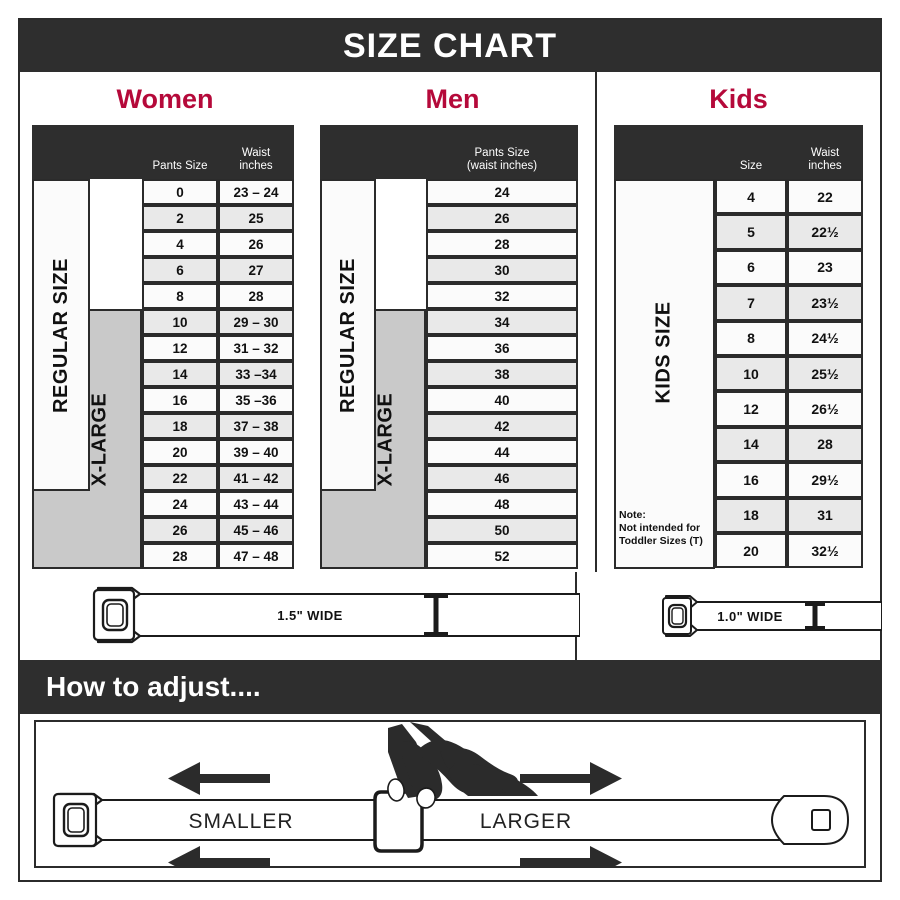  What do you see at coordinates (789, 232) in the screenshot?
I see `table-row: 5 22½` at bounding box center [789, 232].